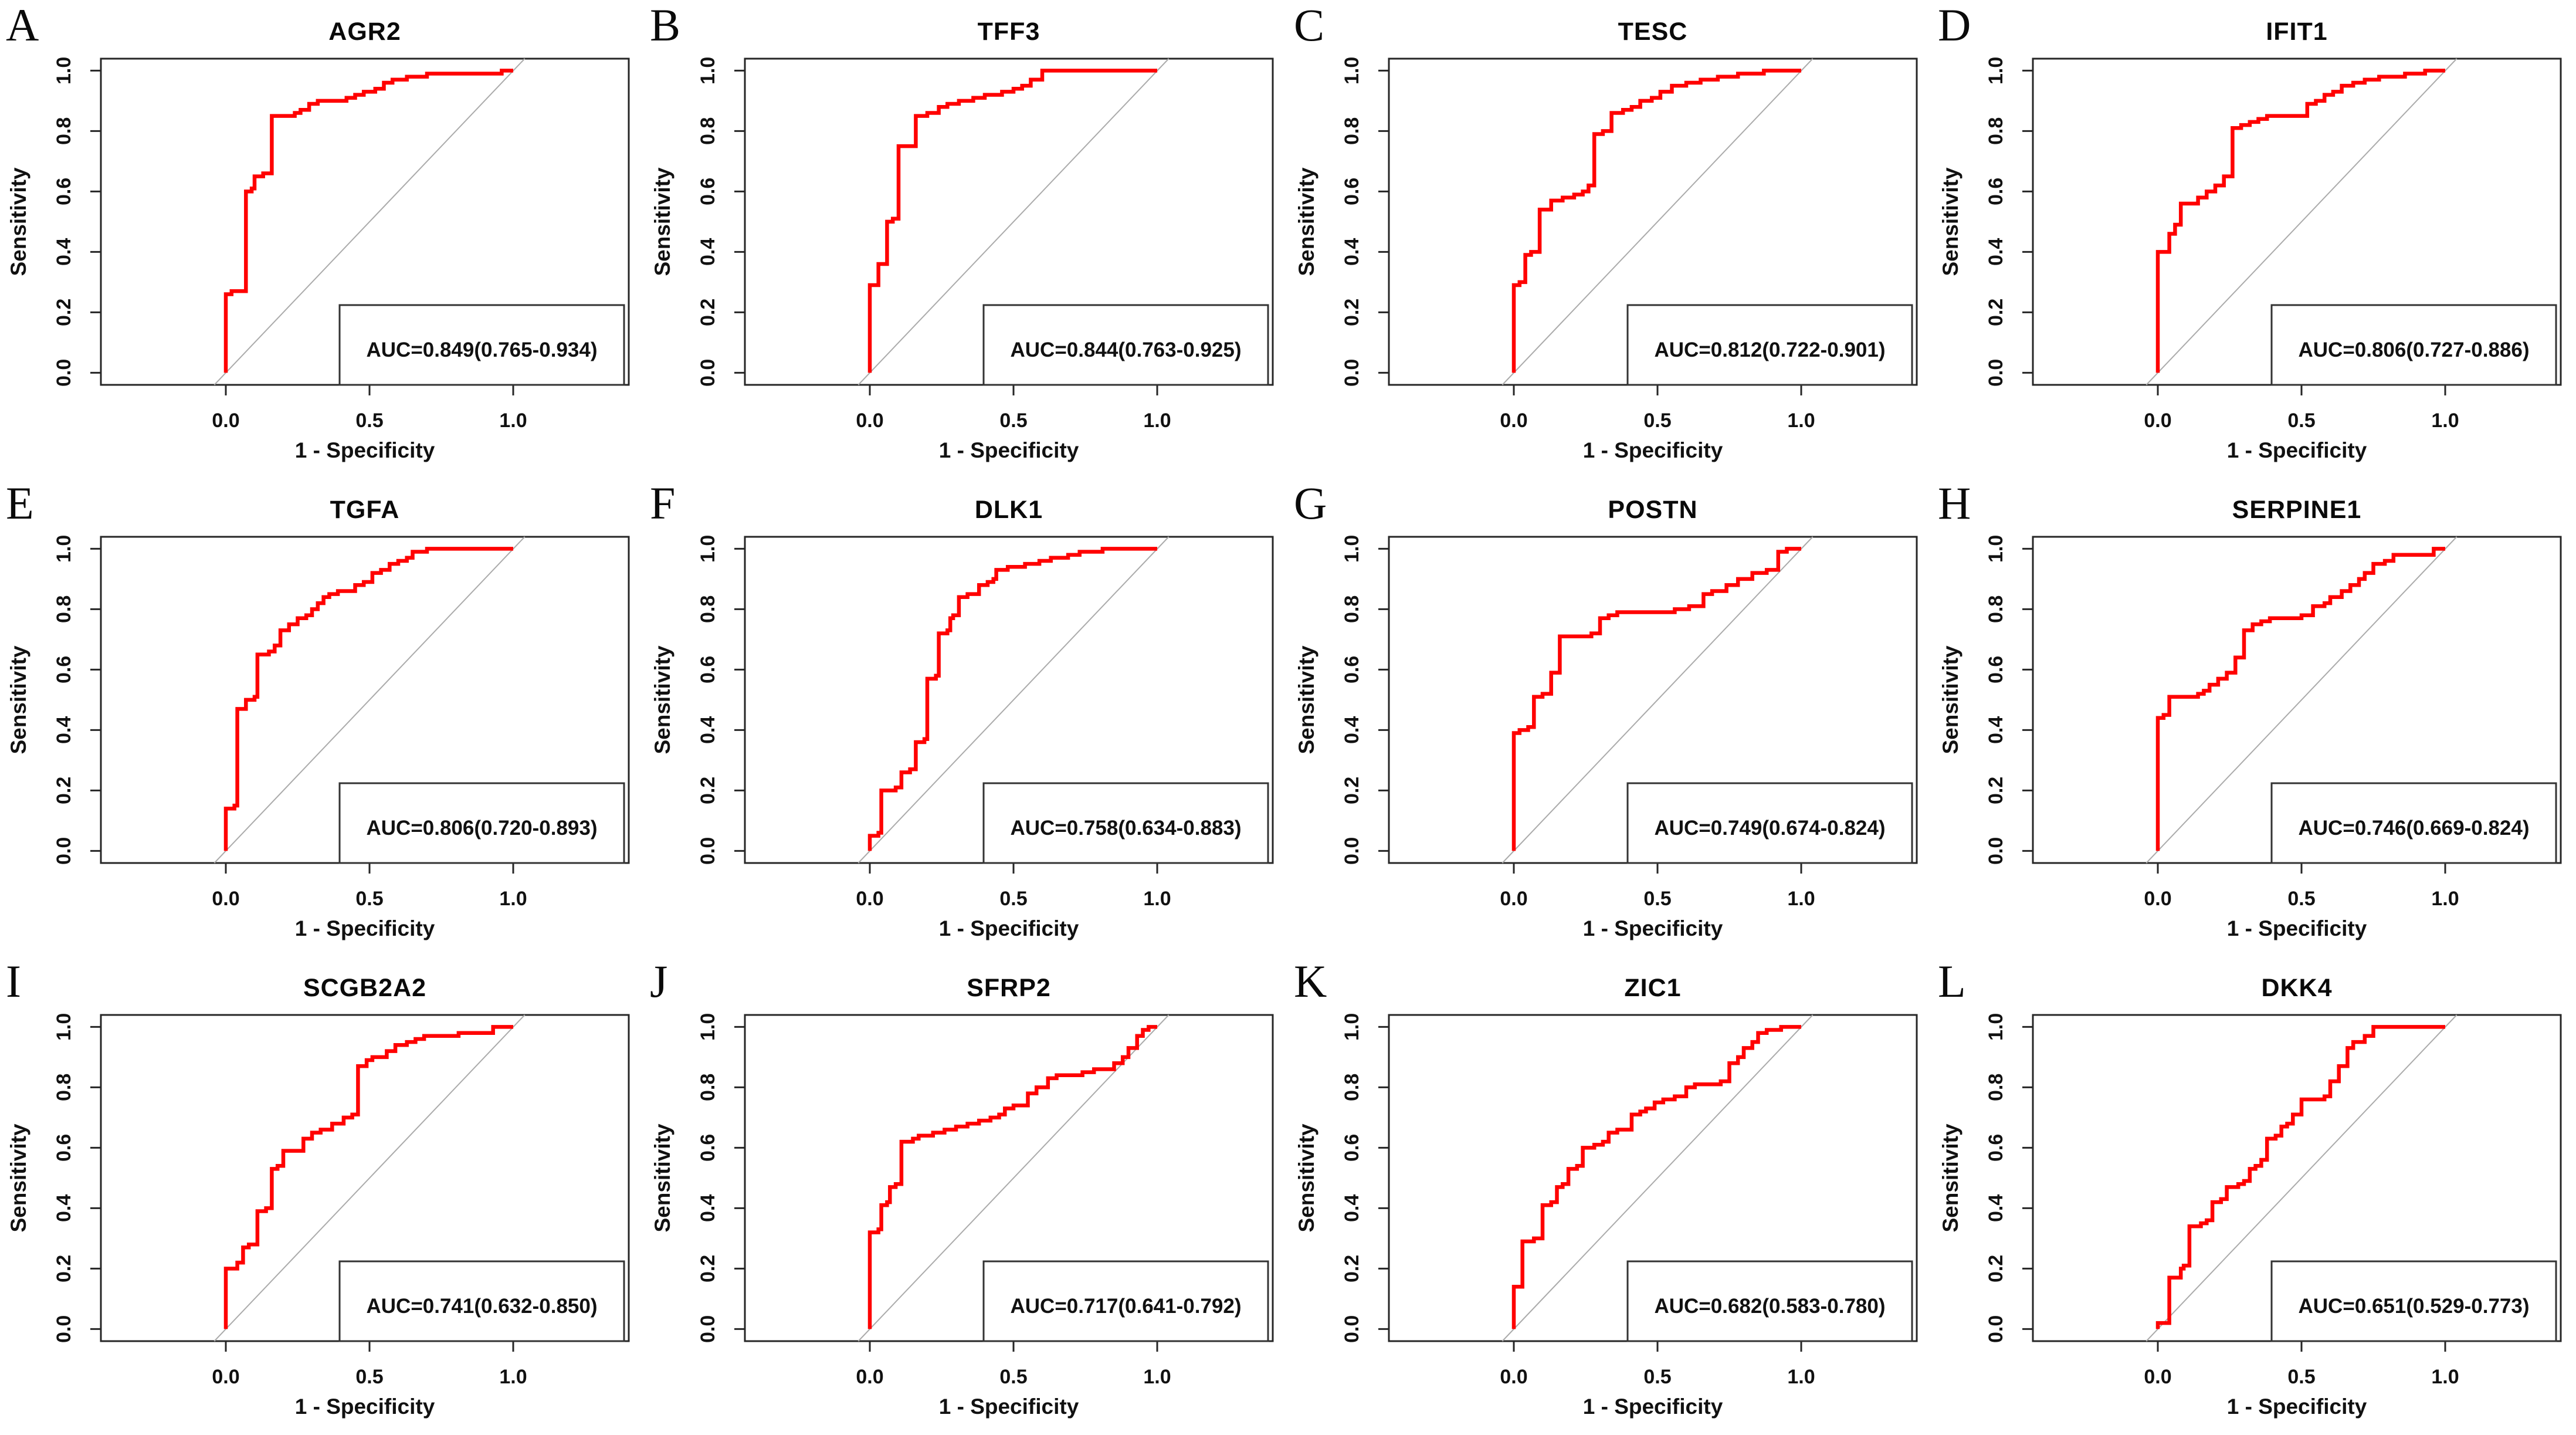  Describe the element at coordinates (1955, 25) in the screenshot. I see `panel-letter: D` at that location.